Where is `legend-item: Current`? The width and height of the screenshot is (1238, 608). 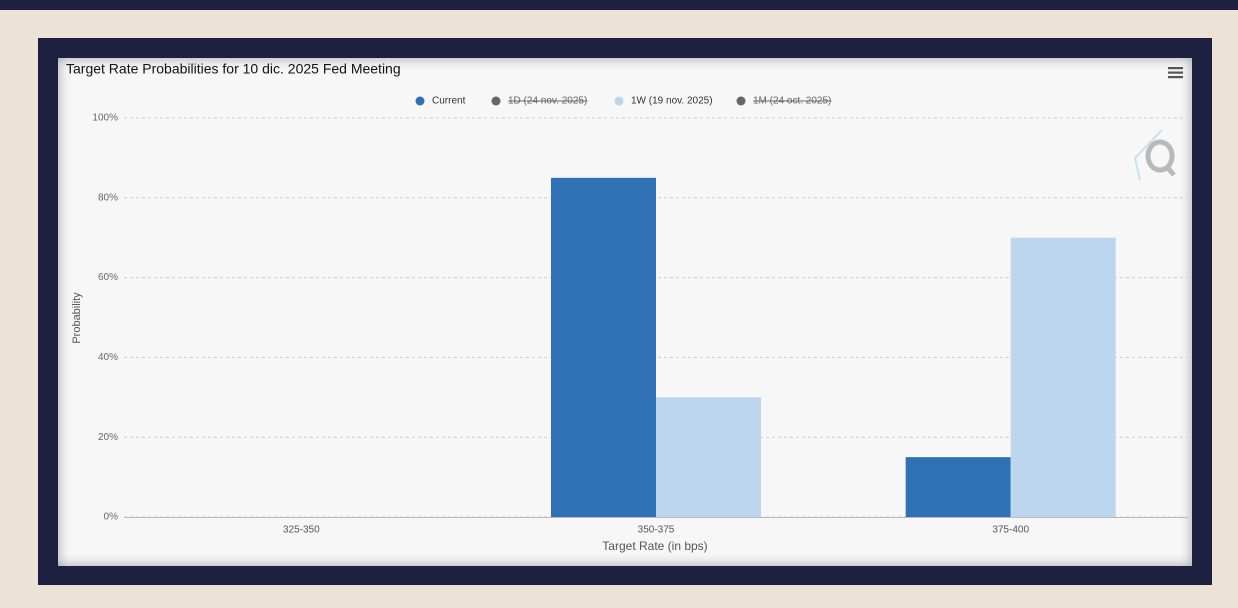
legend-item: Current is located at coordinates (440, 101).